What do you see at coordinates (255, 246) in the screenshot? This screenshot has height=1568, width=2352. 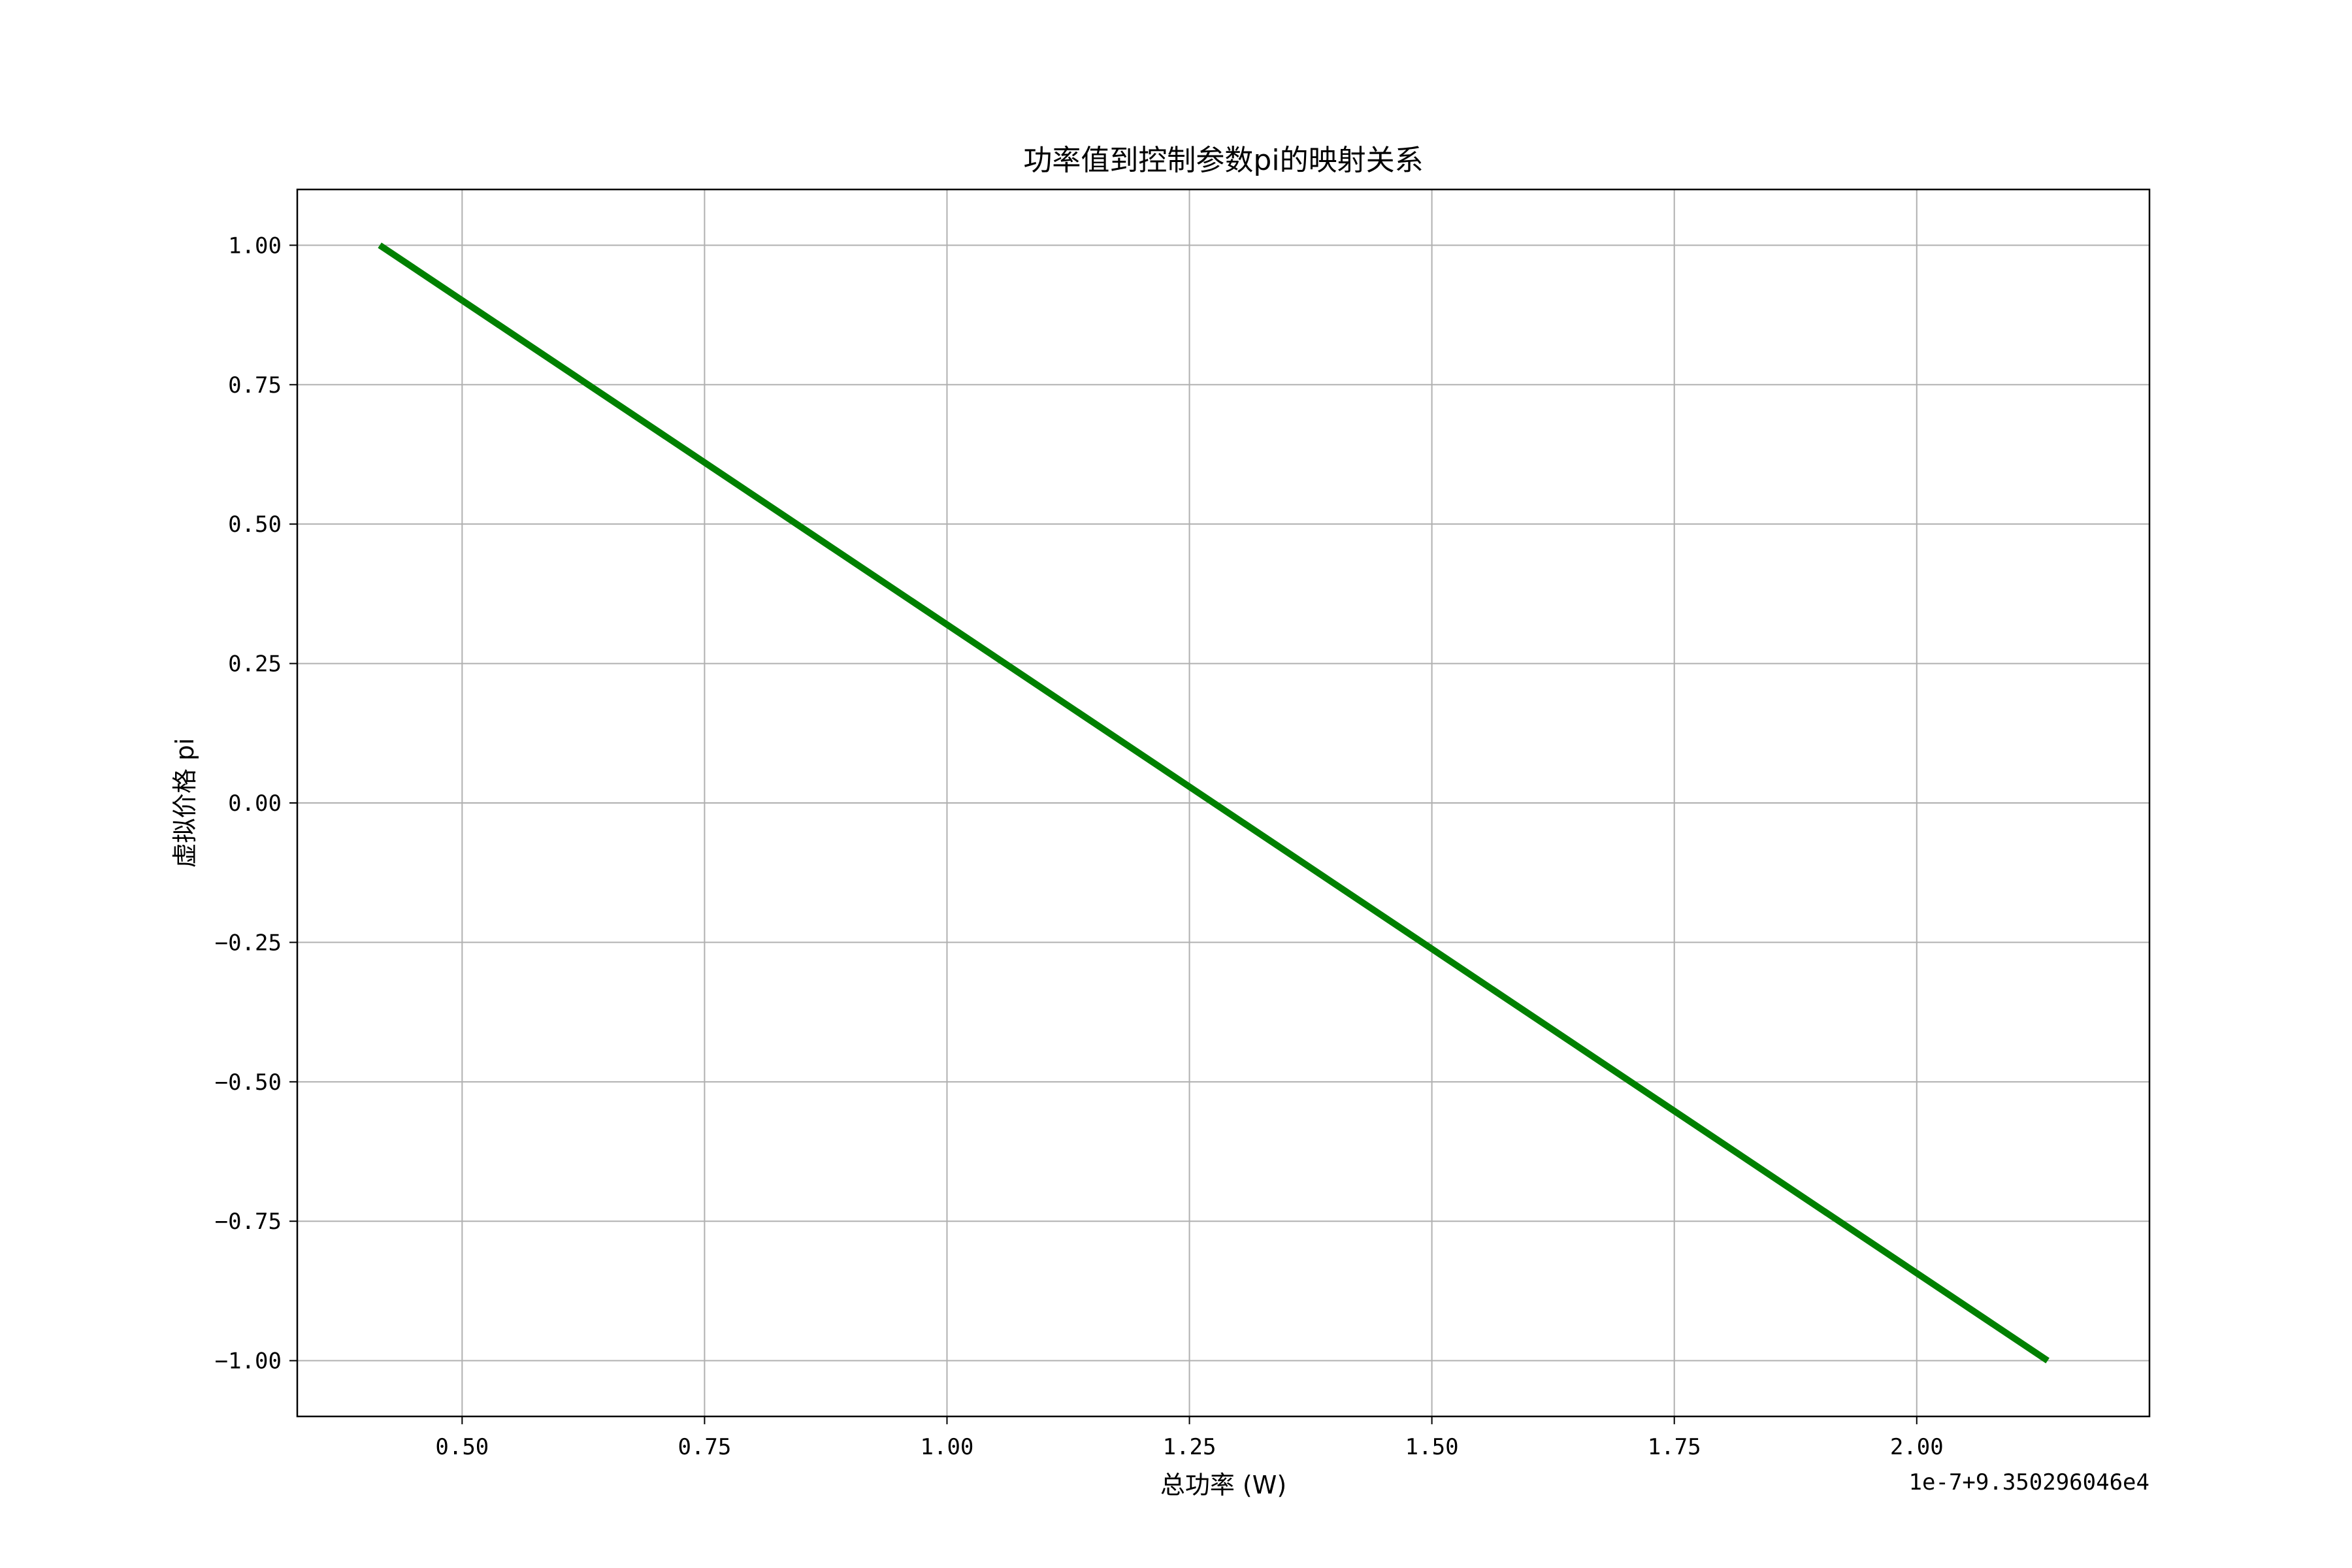 I see `y-tick-label: 1.00` at bounding box center [255, 246].